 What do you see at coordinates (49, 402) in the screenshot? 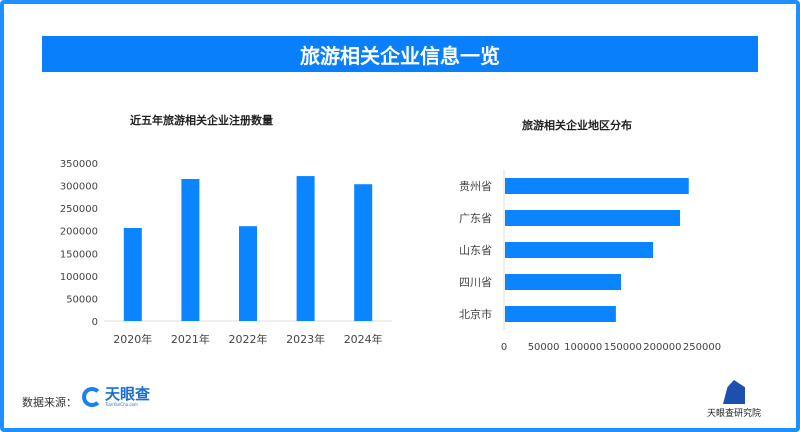
I see `source-label: 数据来源：` at bounding box center [49, 402].